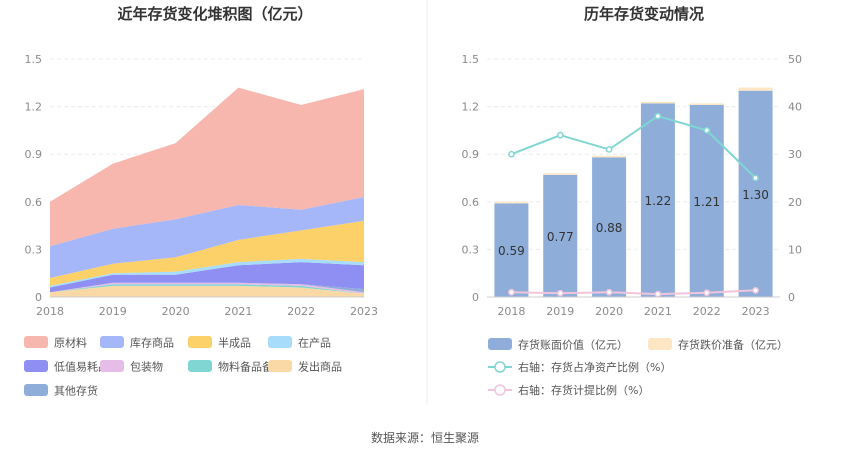 The width and height of the screenshot is (850, 458). I want to click on net-asset-ratio-line, so click(634, 147).